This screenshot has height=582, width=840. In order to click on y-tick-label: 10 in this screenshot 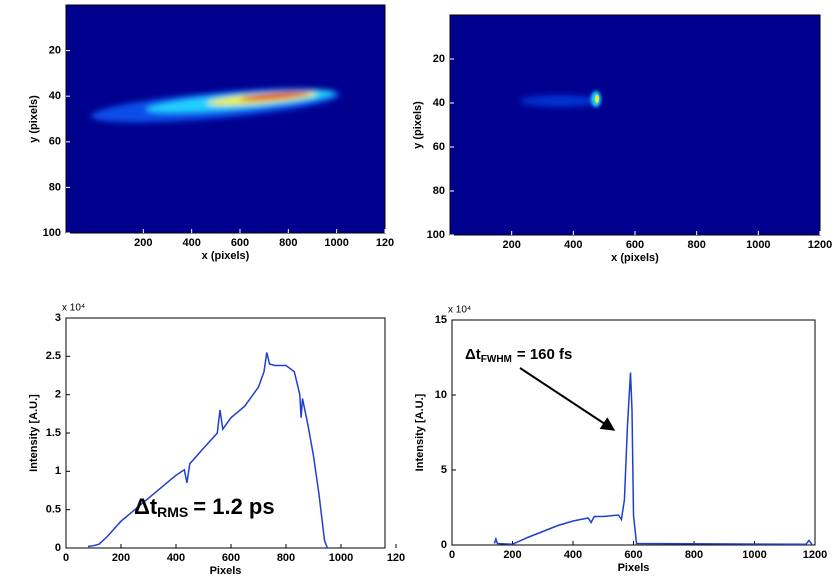, I will do `click(441, 395)`.